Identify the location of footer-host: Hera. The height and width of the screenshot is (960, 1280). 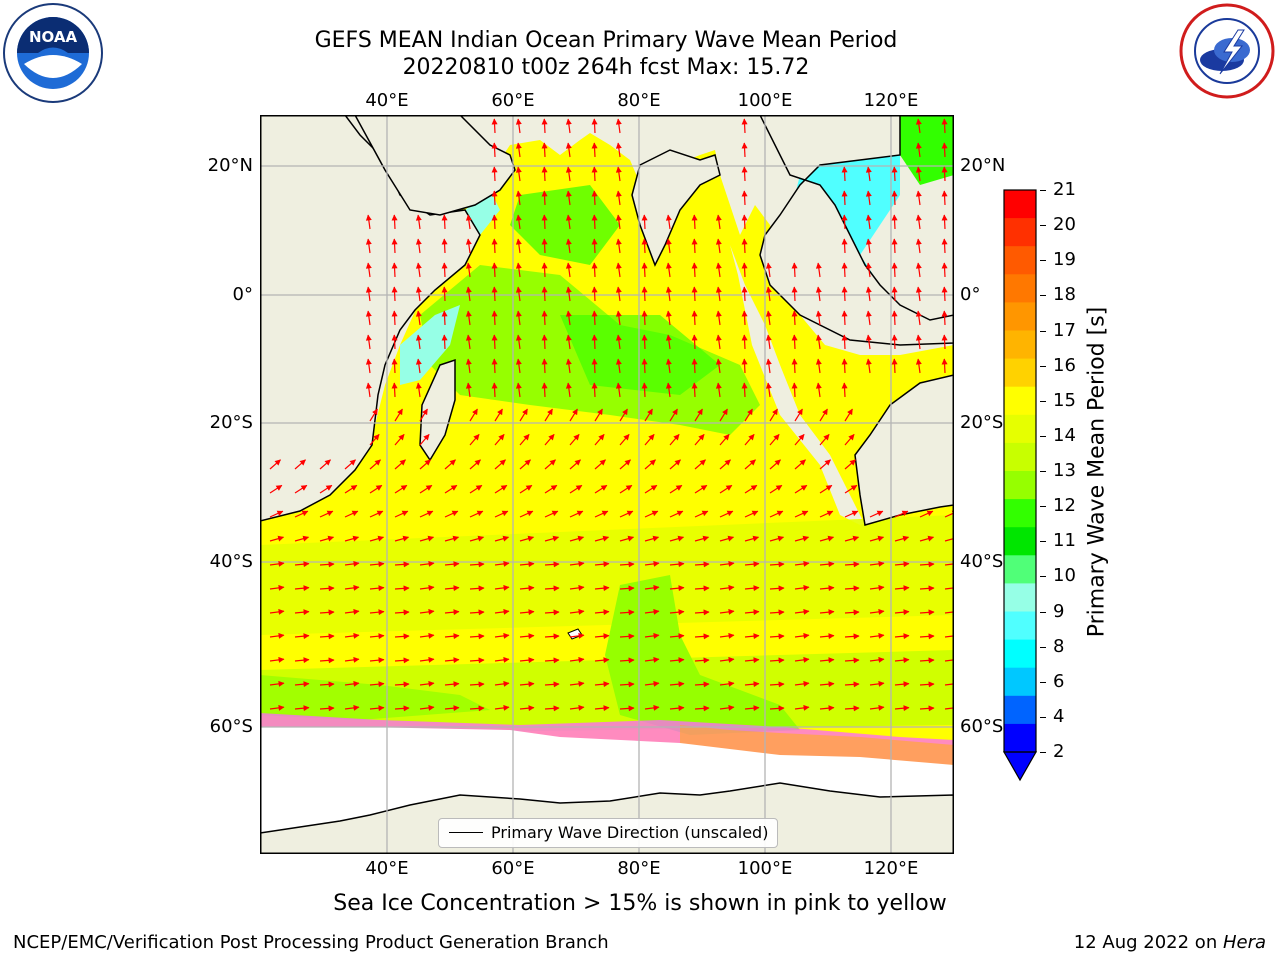
(1244, 942).